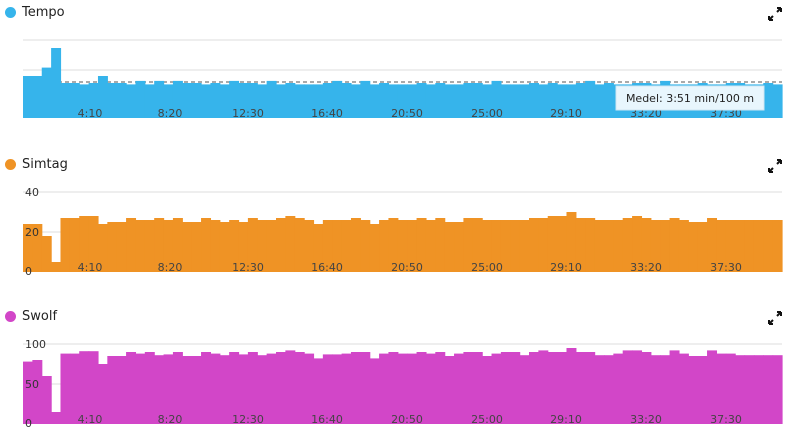 The width and height of the screenshot is (795, 432). I want to click on swolf-x-tick: 8:20, so click(170, 419).